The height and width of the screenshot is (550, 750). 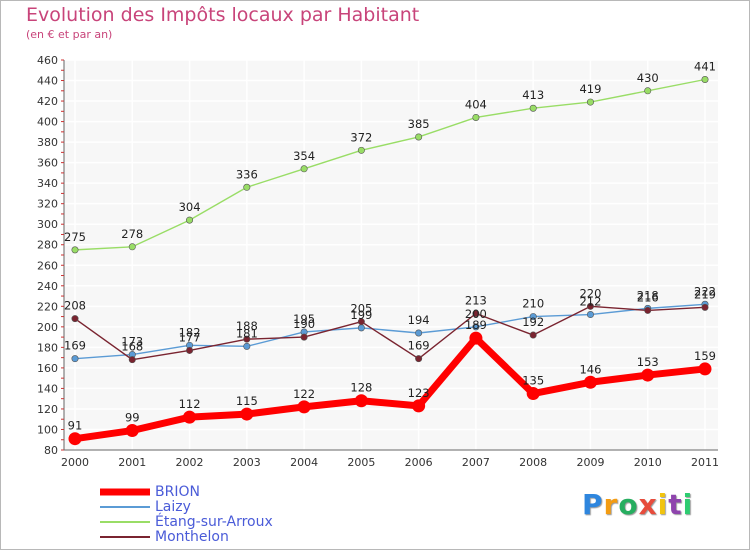 What do you see at coordinates (47, 163) in the screenshot?
I see `y-tick-label: 360` at bounding box center [47, 163].